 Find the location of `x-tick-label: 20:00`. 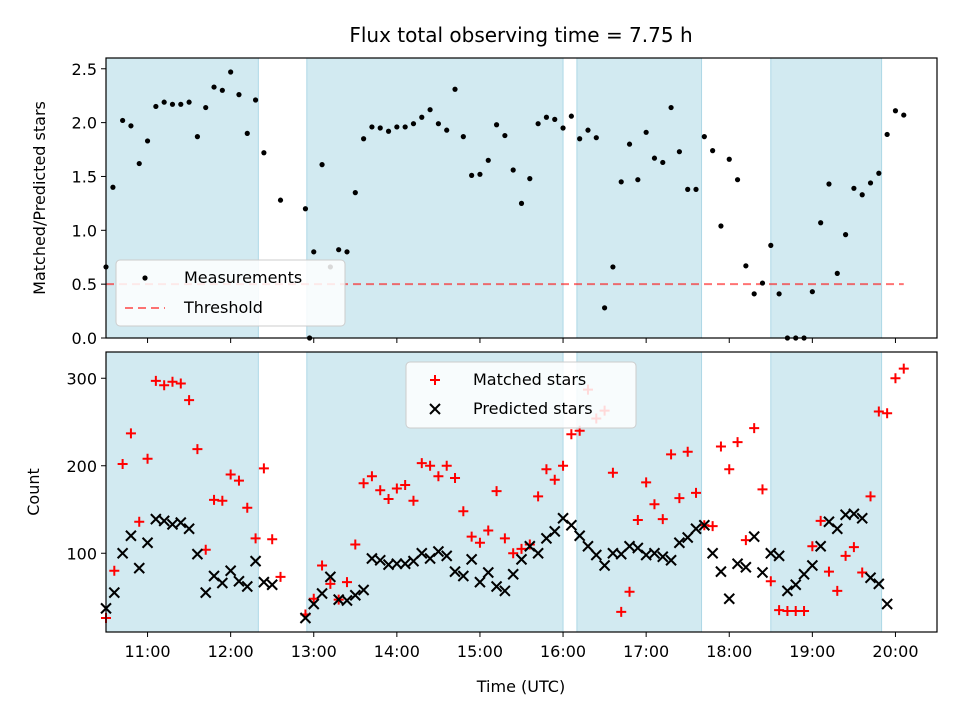

x-tick-label: 20:00 is located at coordinates (895, 651).